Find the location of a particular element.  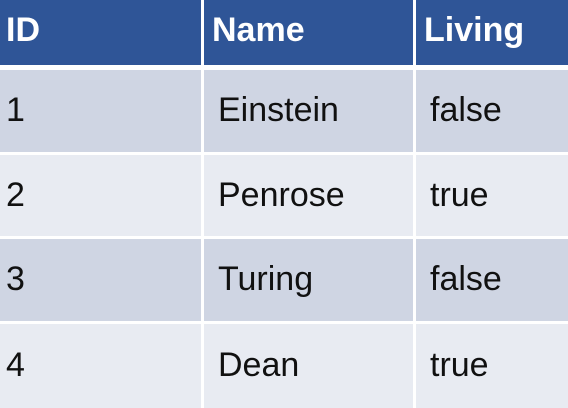

cell-id: 1 is located at coordinates (102, 112).